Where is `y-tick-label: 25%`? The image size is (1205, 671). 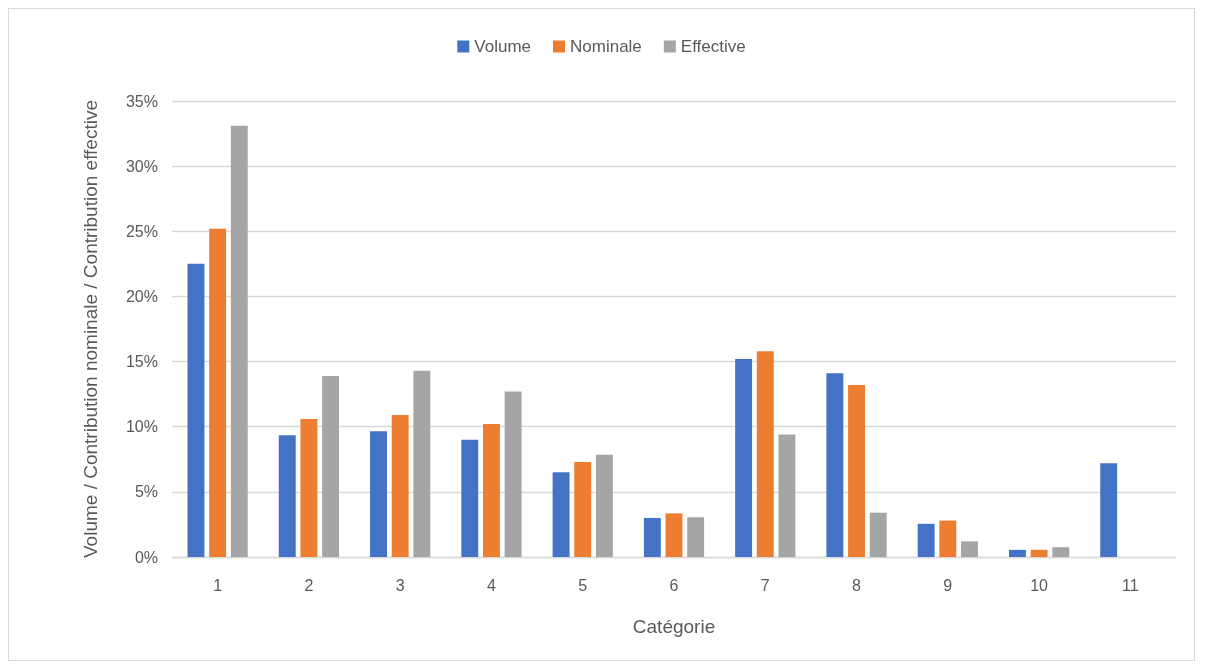 y-tick-label: 25% is located at coordinates (141, 231).